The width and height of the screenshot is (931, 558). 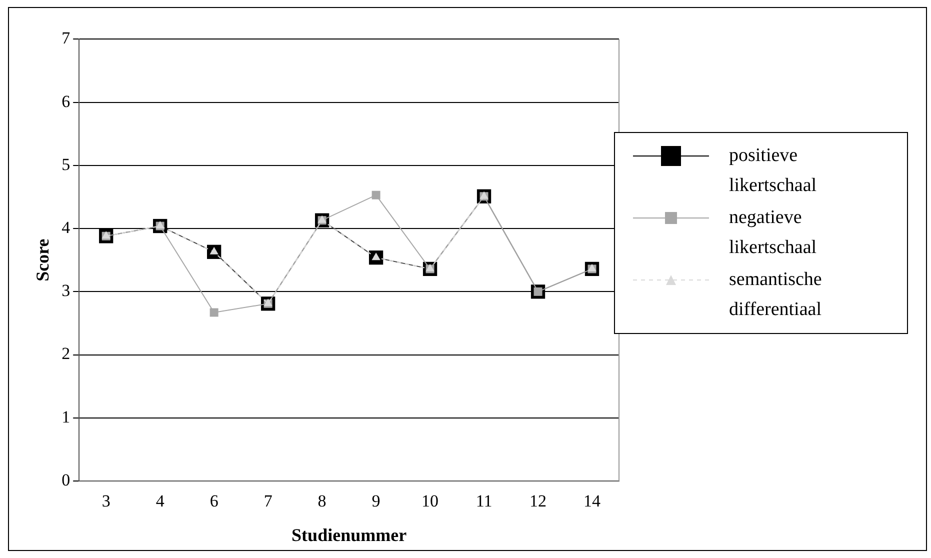 I want to click on x-tick-label: 3, so click(x=106, y=501).